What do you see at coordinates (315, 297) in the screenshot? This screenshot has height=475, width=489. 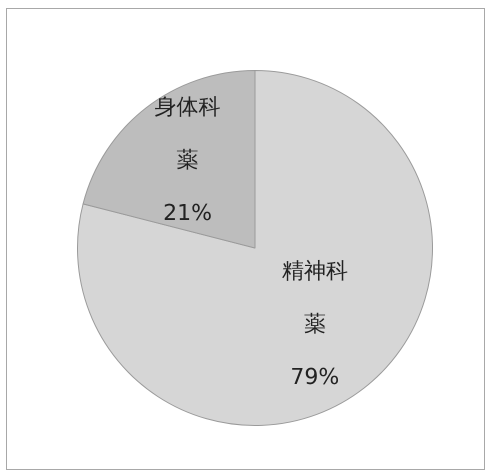 I see `category-label: 精神科薬` at bounding box center [315, 297].